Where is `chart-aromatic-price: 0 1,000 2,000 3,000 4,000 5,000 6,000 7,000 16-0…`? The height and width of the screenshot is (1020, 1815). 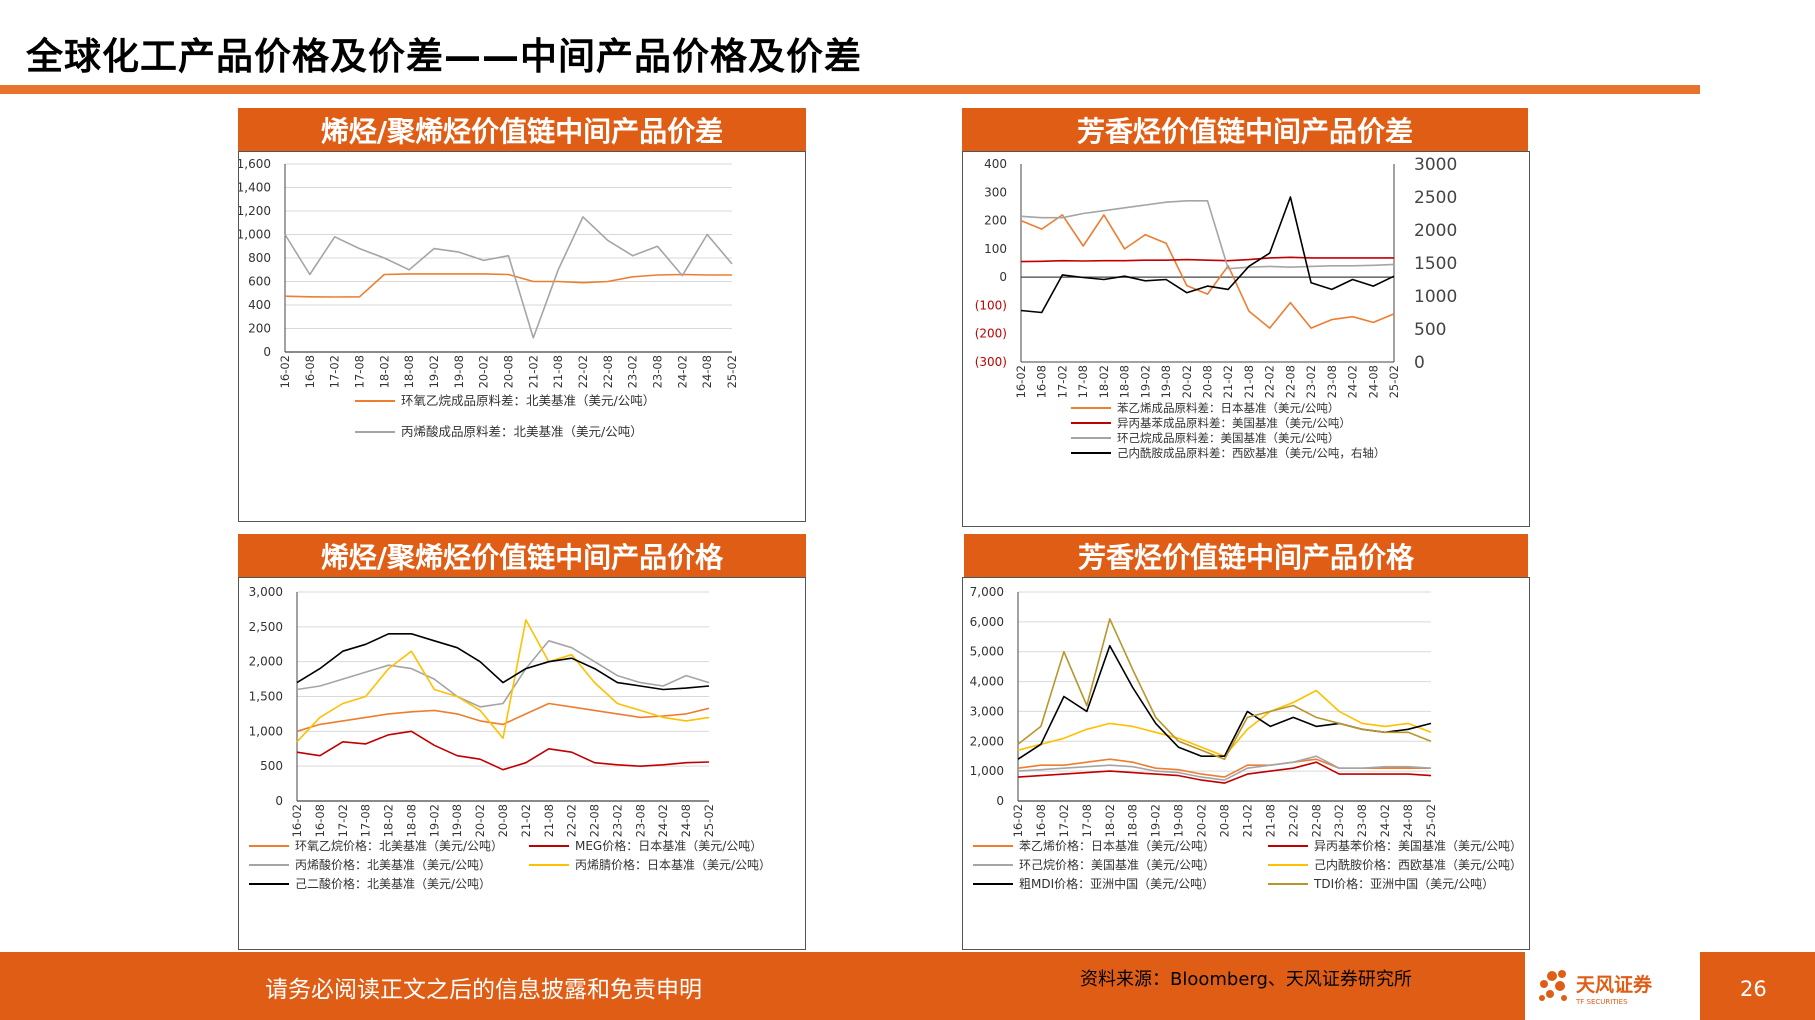
chart-aromatic-price: 0 1,000 2,000 3,000 4,000 5,000 6,000 7,000 16-0… is located at coordinates (1246, 763).